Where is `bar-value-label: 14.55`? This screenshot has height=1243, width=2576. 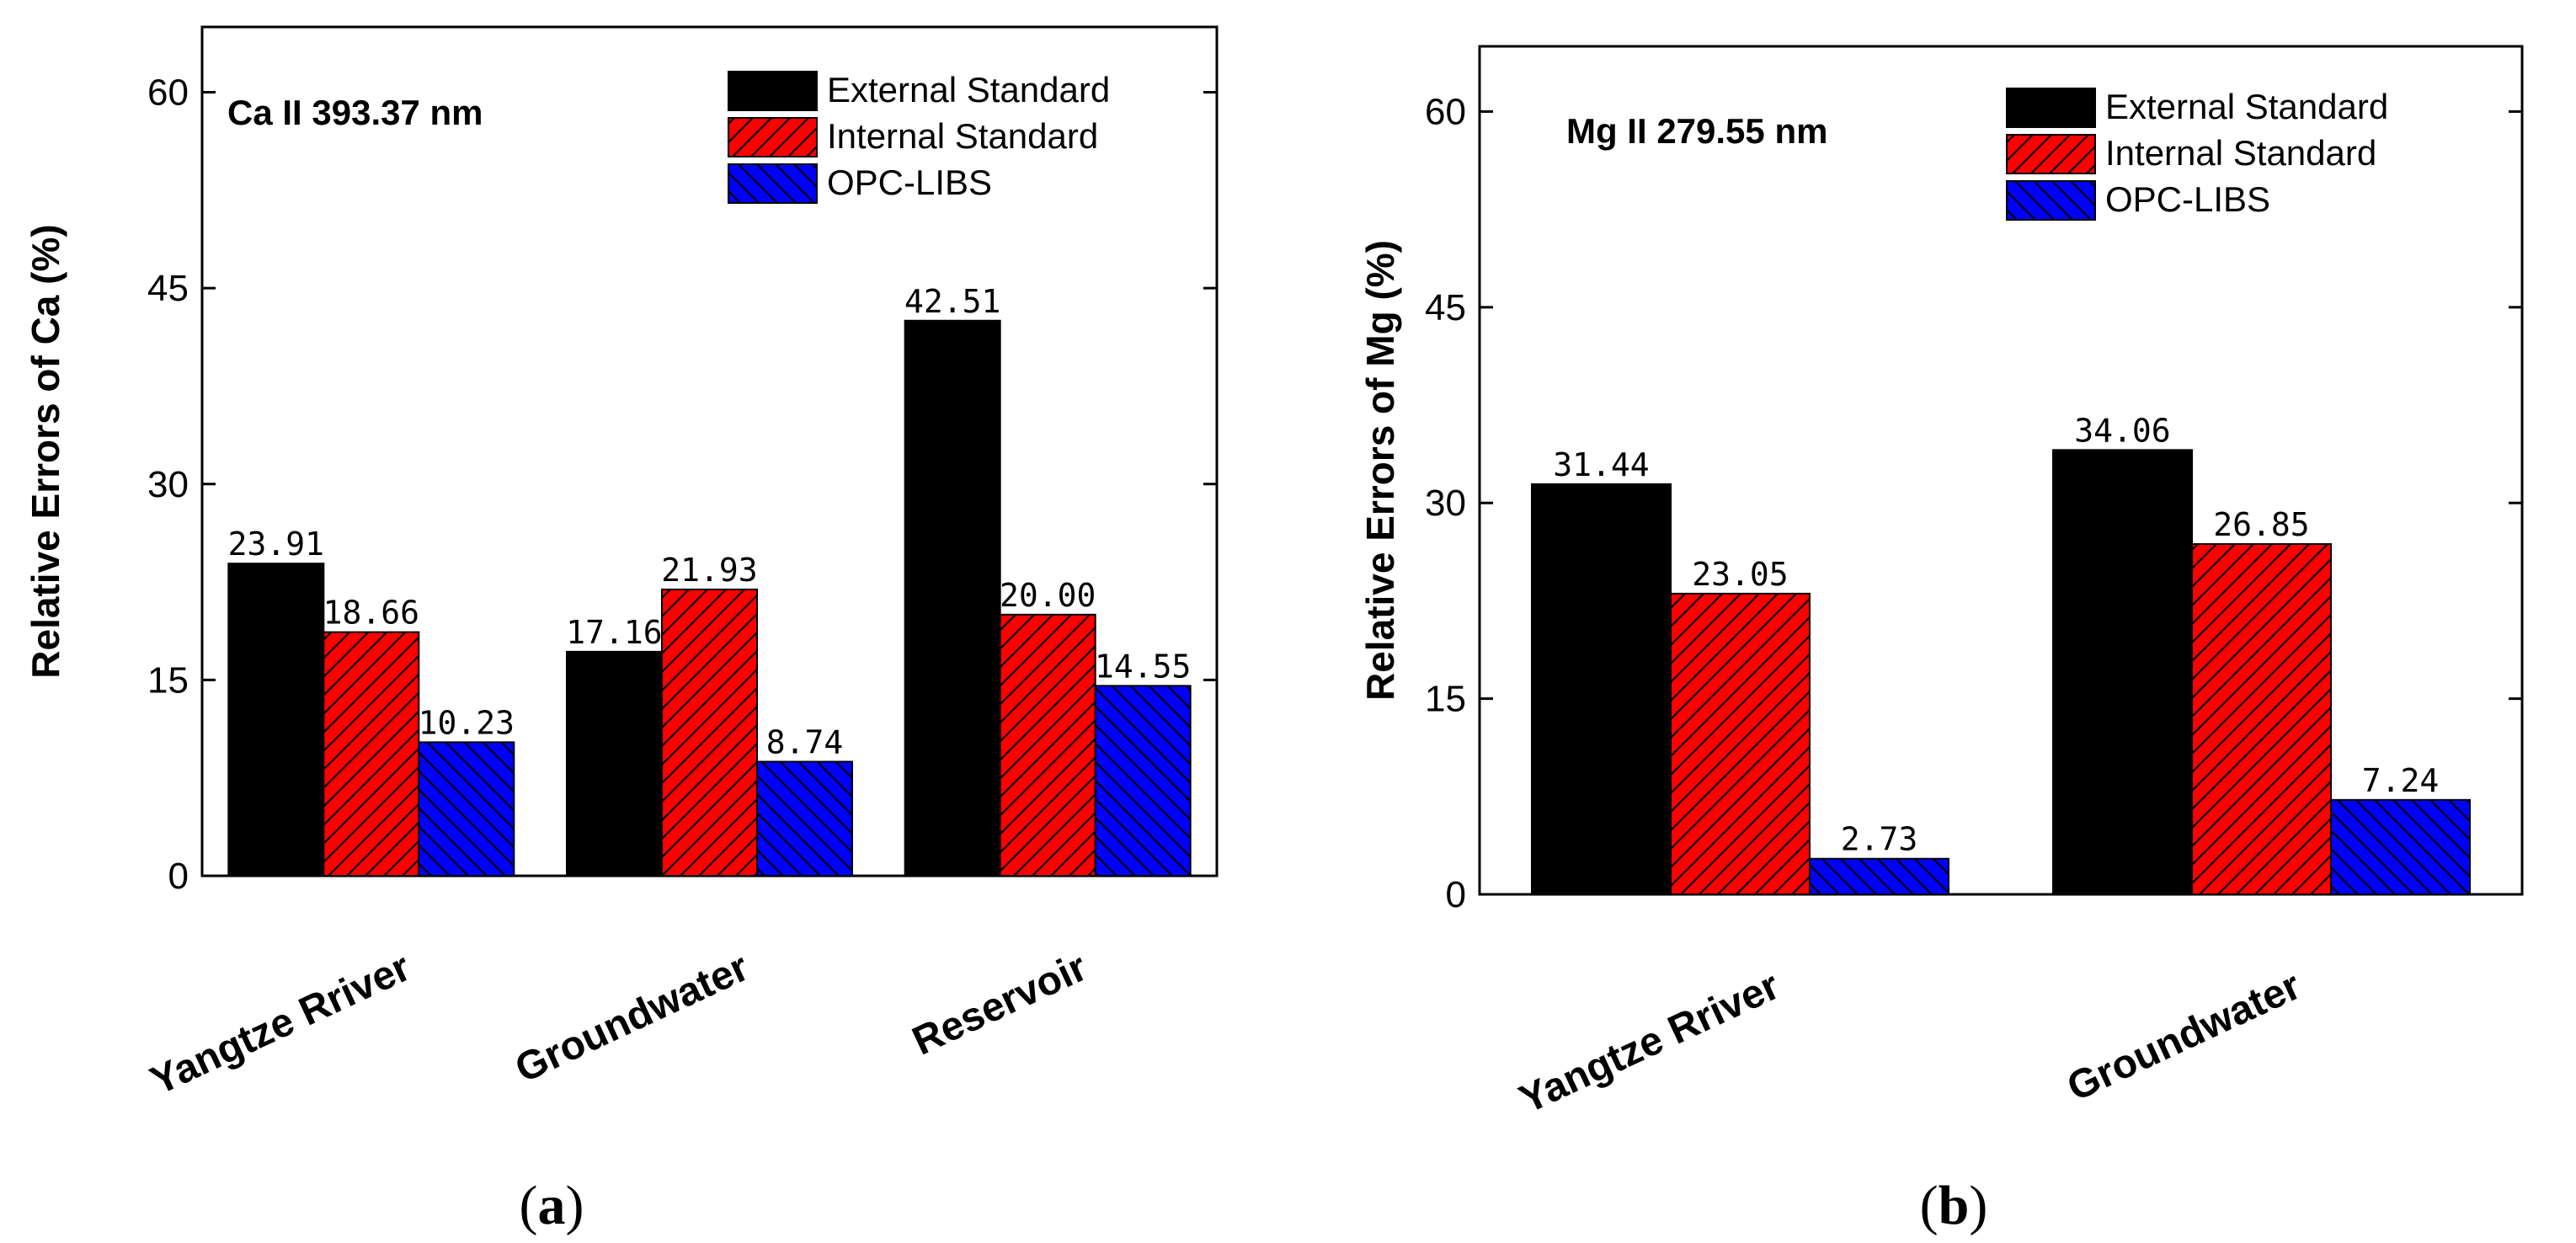 bar-value-label: 14.55 is located at coordinates (1143, 666).